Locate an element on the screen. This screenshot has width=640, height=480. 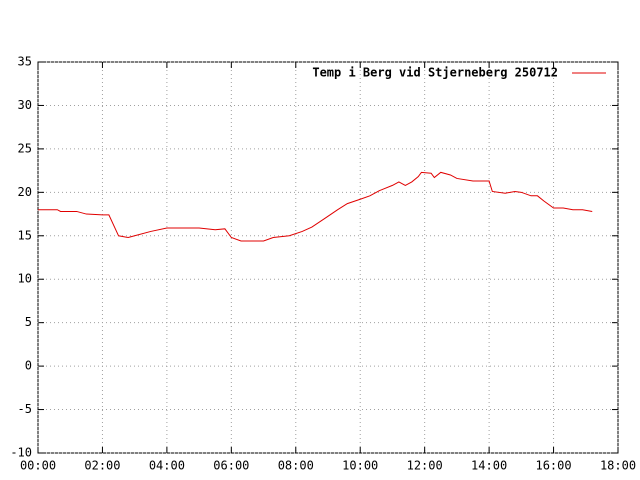
x-tick-label: 02:00 is located at coordinates (102, 466).